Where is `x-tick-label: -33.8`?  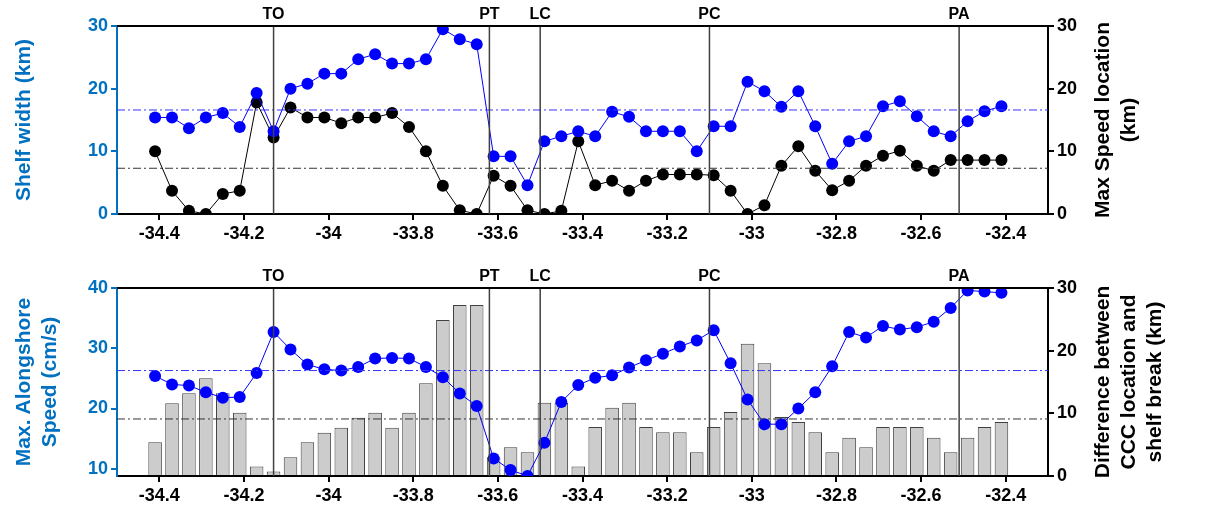 x-tick-label: -33.8 is located at coordinates (413, 494).